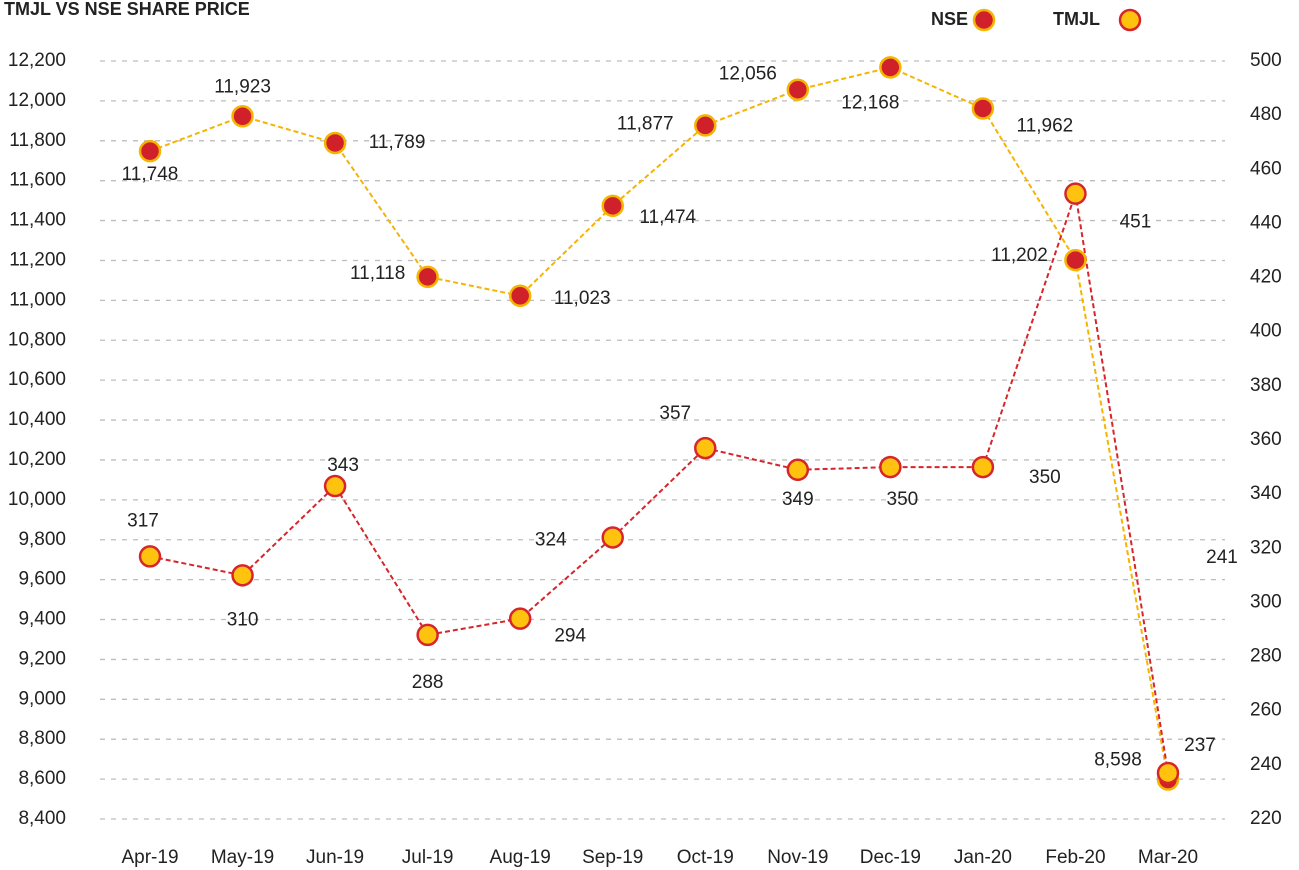  I want to click on y-tick-label: 10,000, so click(37, 499).